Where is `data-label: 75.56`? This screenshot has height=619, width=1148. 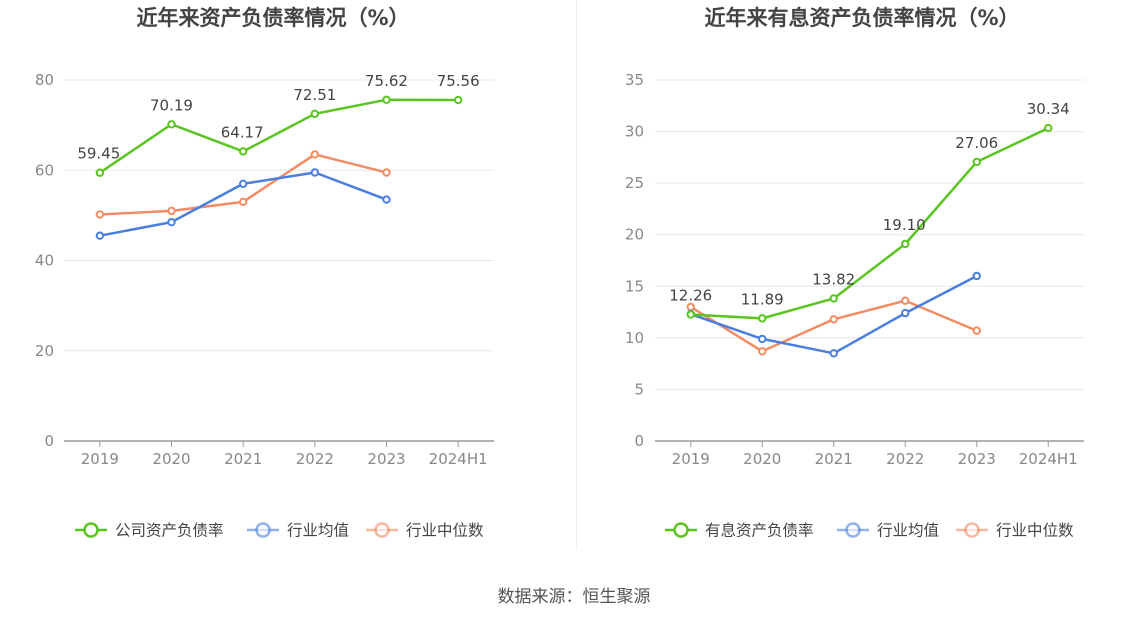 data-label: 75.56 is located at coordinates (458, 81).